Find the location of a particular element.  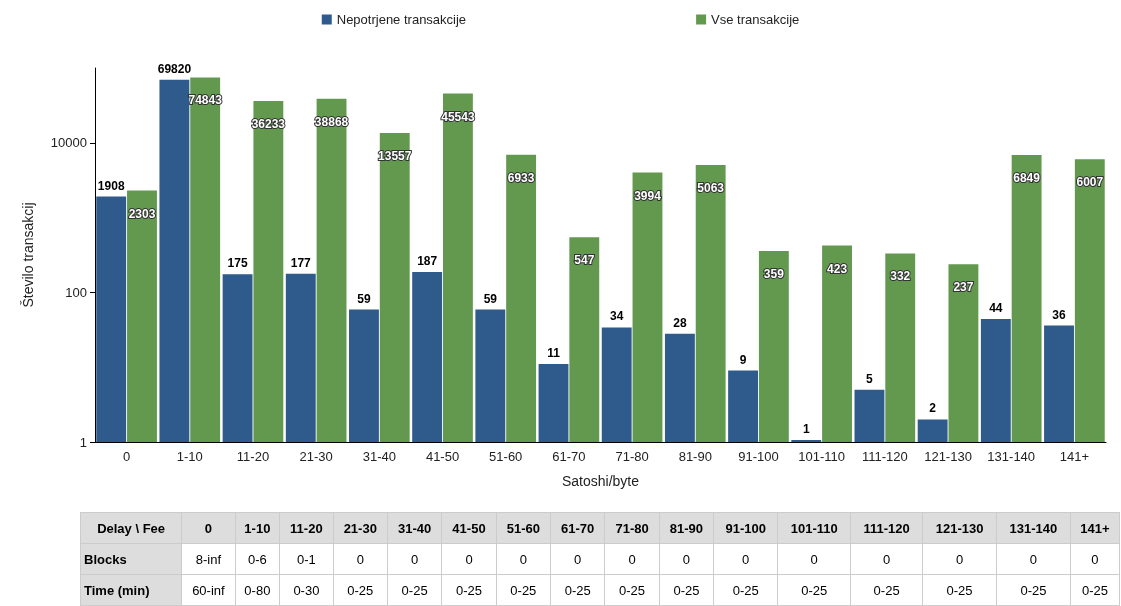

data-label: 2303 is located at coordinates (142, 213).